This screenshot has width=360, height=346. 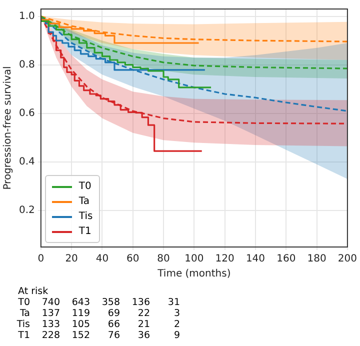 I want to click on x-tick-label: 40, so click(x=102, y=259).